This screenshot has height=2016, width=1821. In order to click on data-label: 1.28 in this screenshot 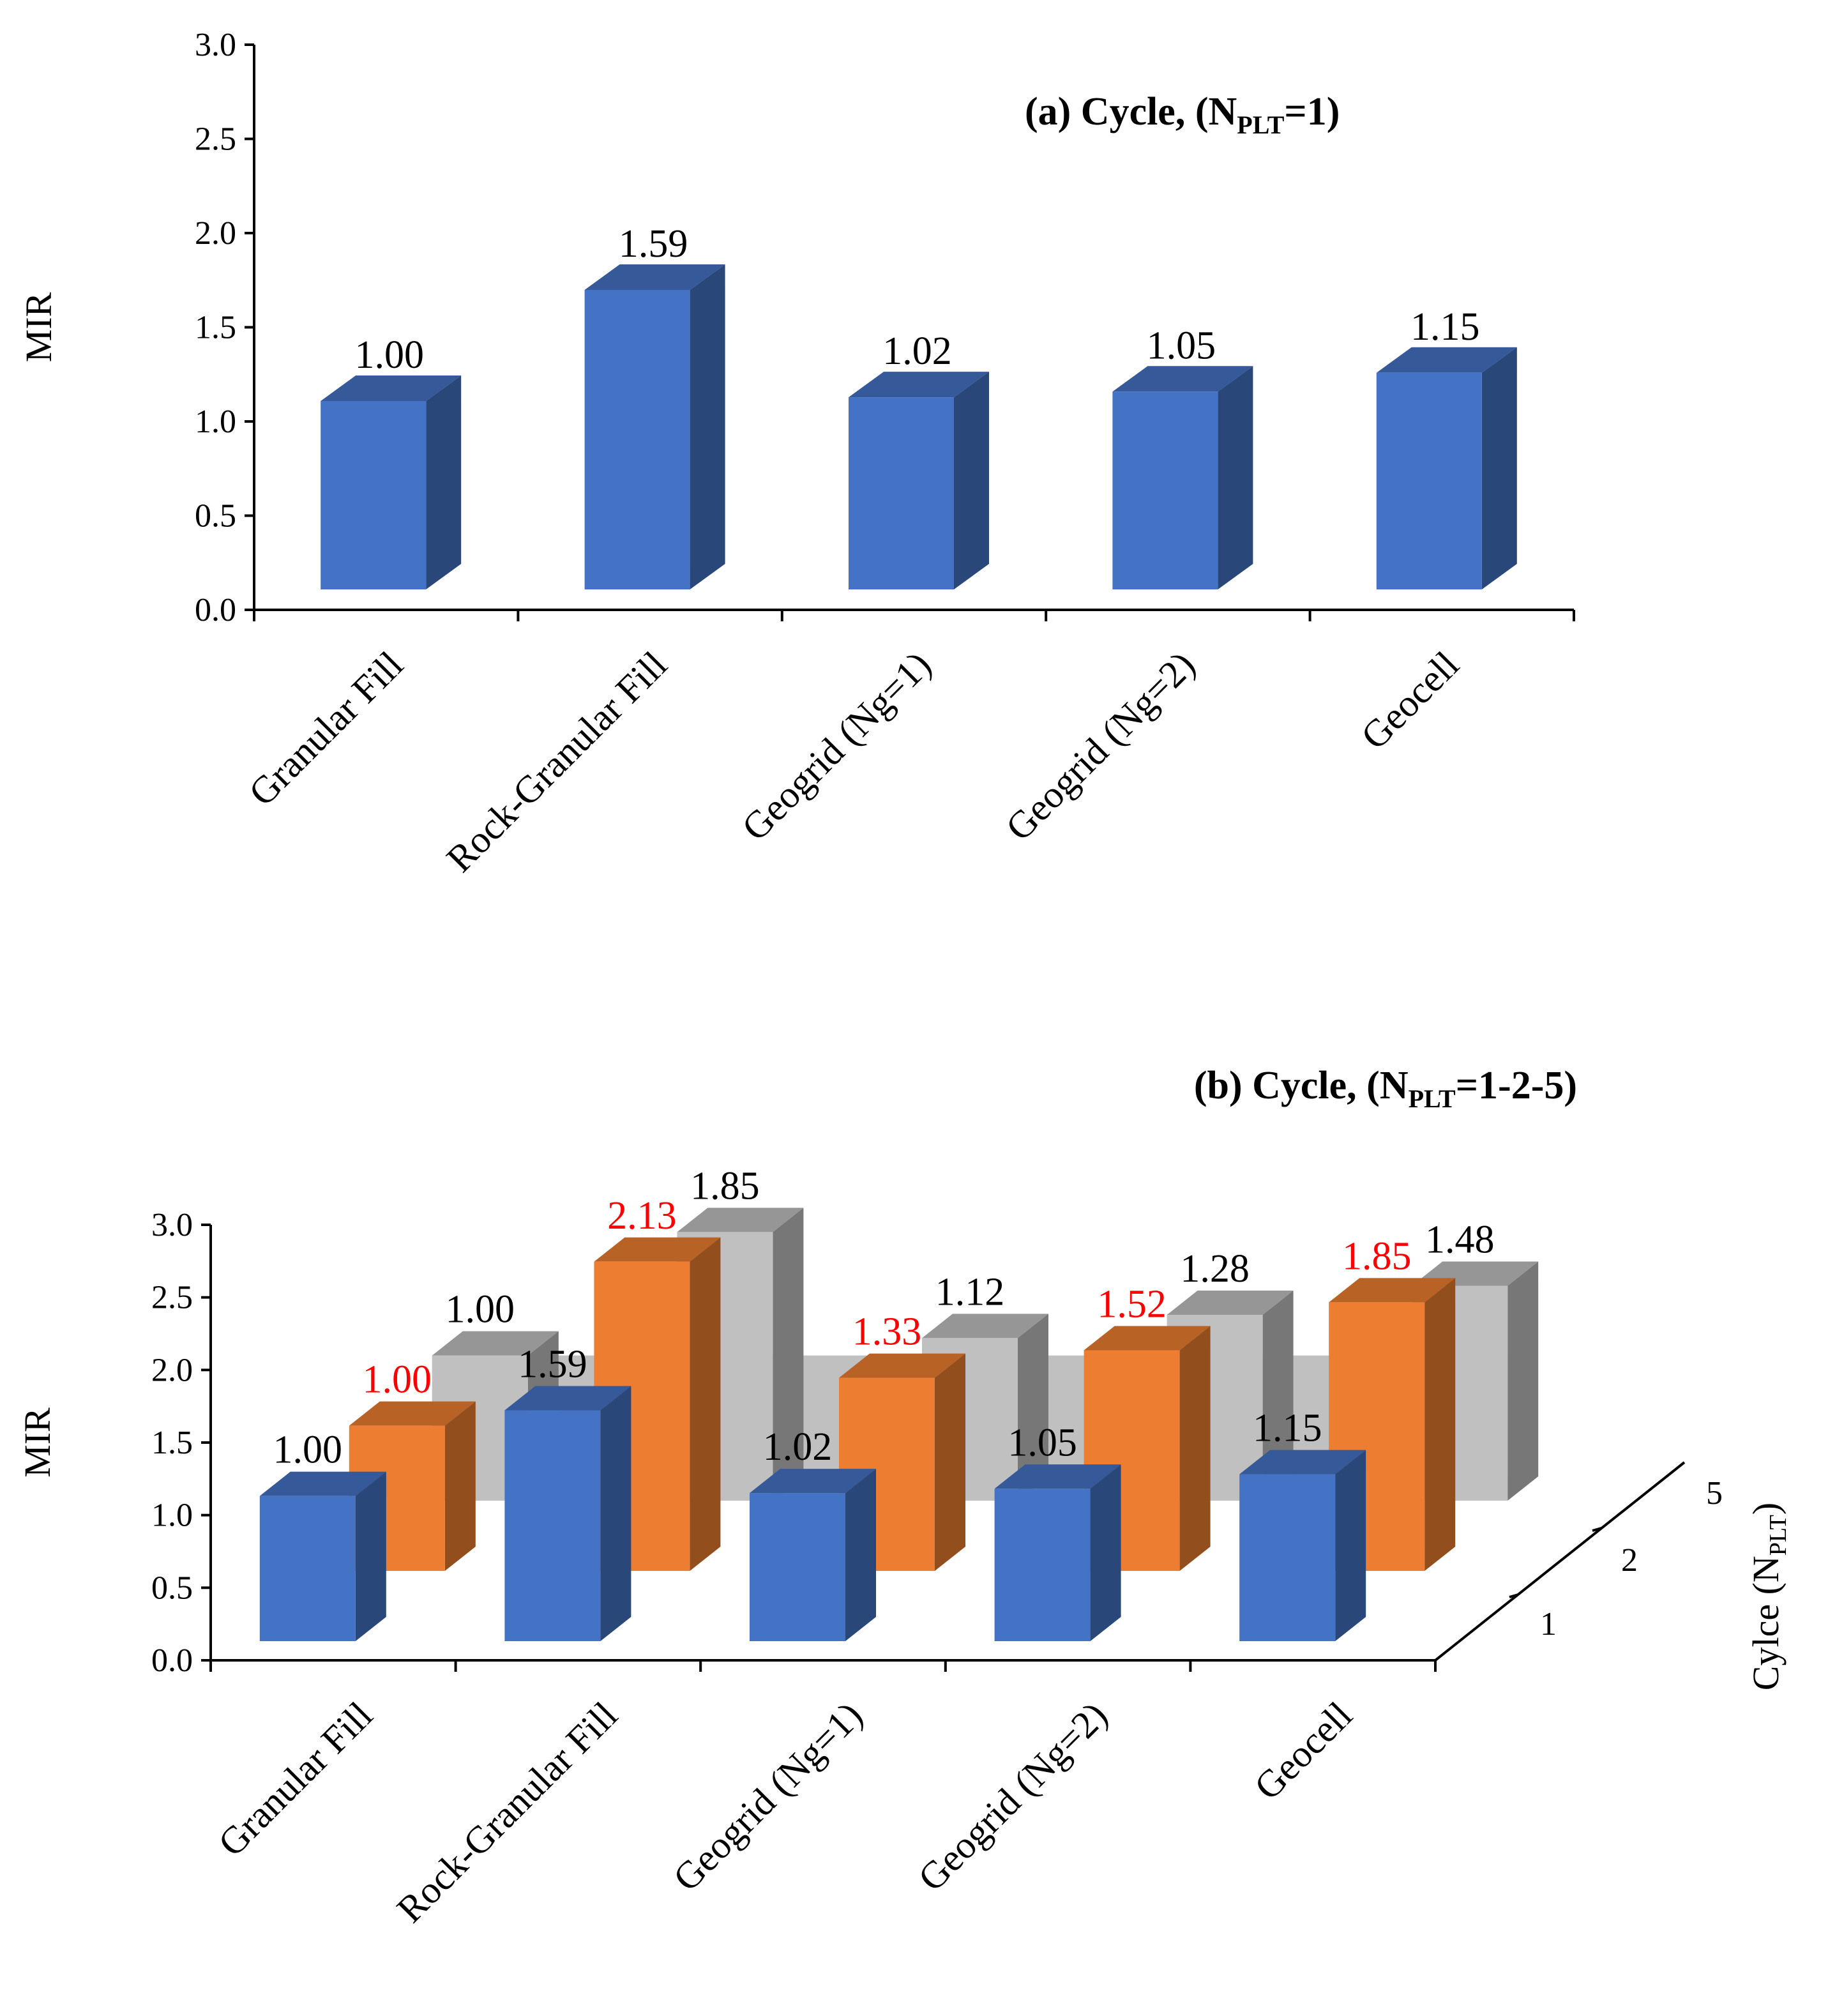, I will do `click(1215, 1269)`.